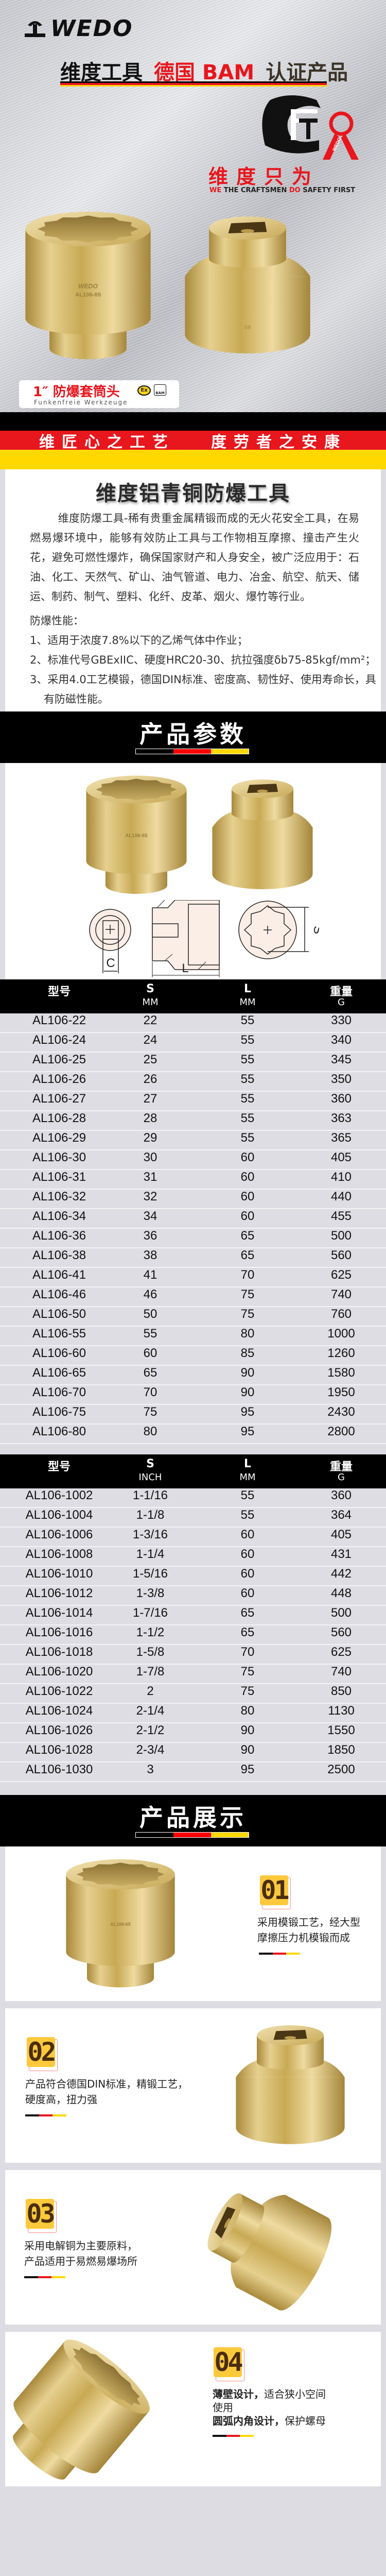 This screenshot has height=2576, width=386. Describe the element at coordinates (270, 2421) in the screenshot. I see `feature-line: 圆弧内角设计，保护螺母` at that location.